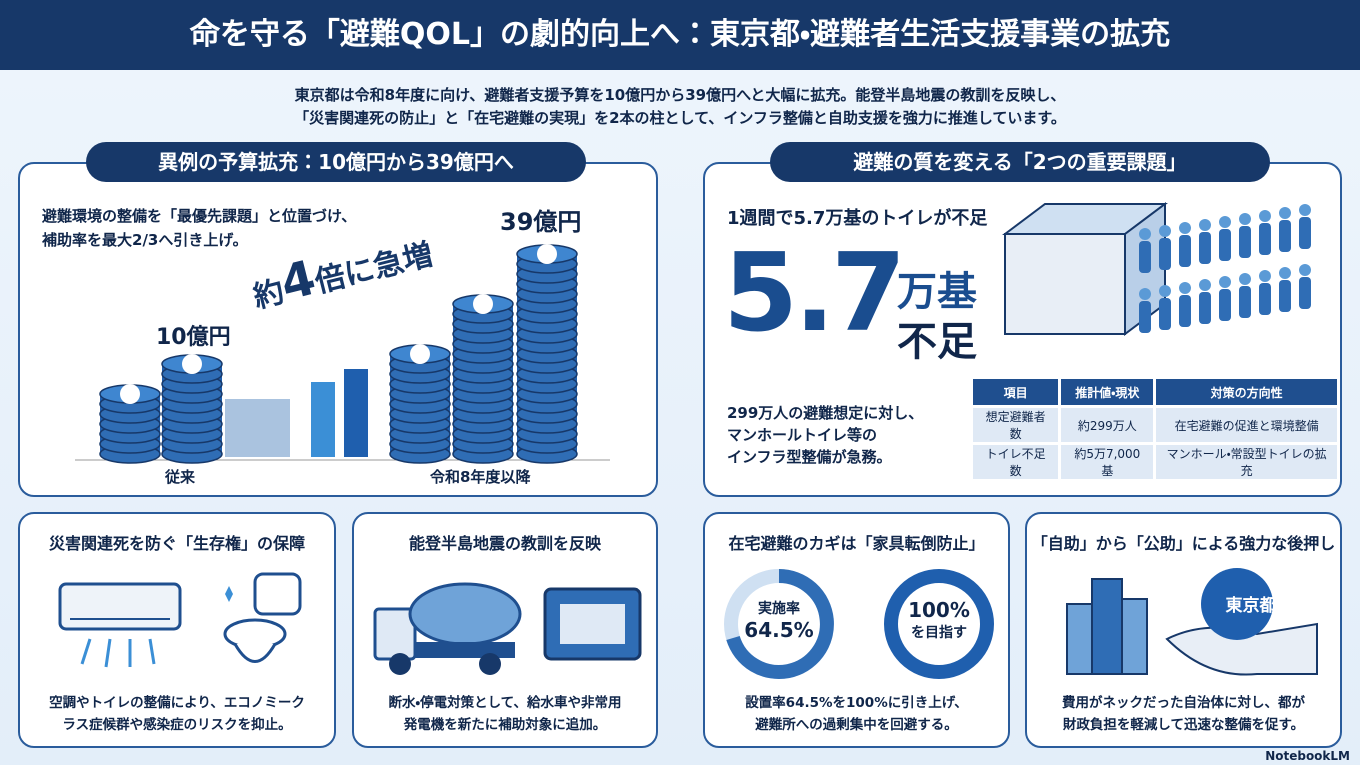 The width and height of the screenshot is (1360, 765). I want to click on before-label: 従来, so click(180, 477).